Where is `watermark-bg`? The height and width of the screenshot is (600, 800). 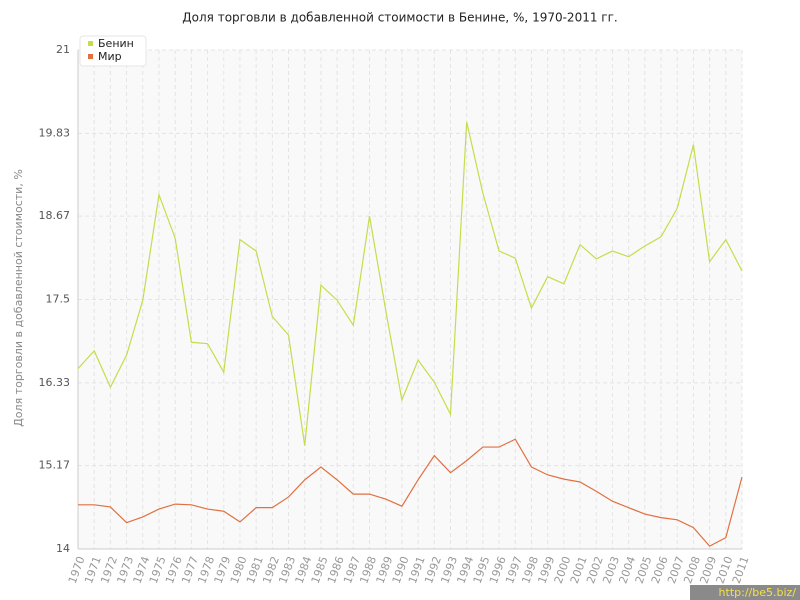 watermark-bg is located at coordinates (745, 592).